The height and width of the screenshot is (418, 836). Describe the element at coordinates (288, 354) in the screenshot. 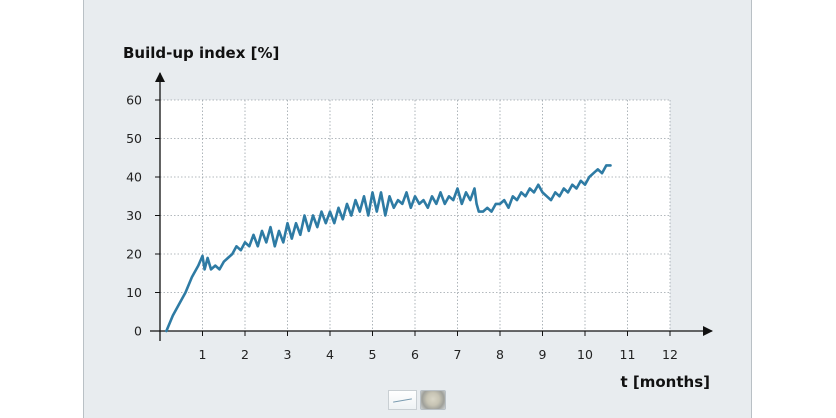

I see `x-tick-label: 3` at that location.